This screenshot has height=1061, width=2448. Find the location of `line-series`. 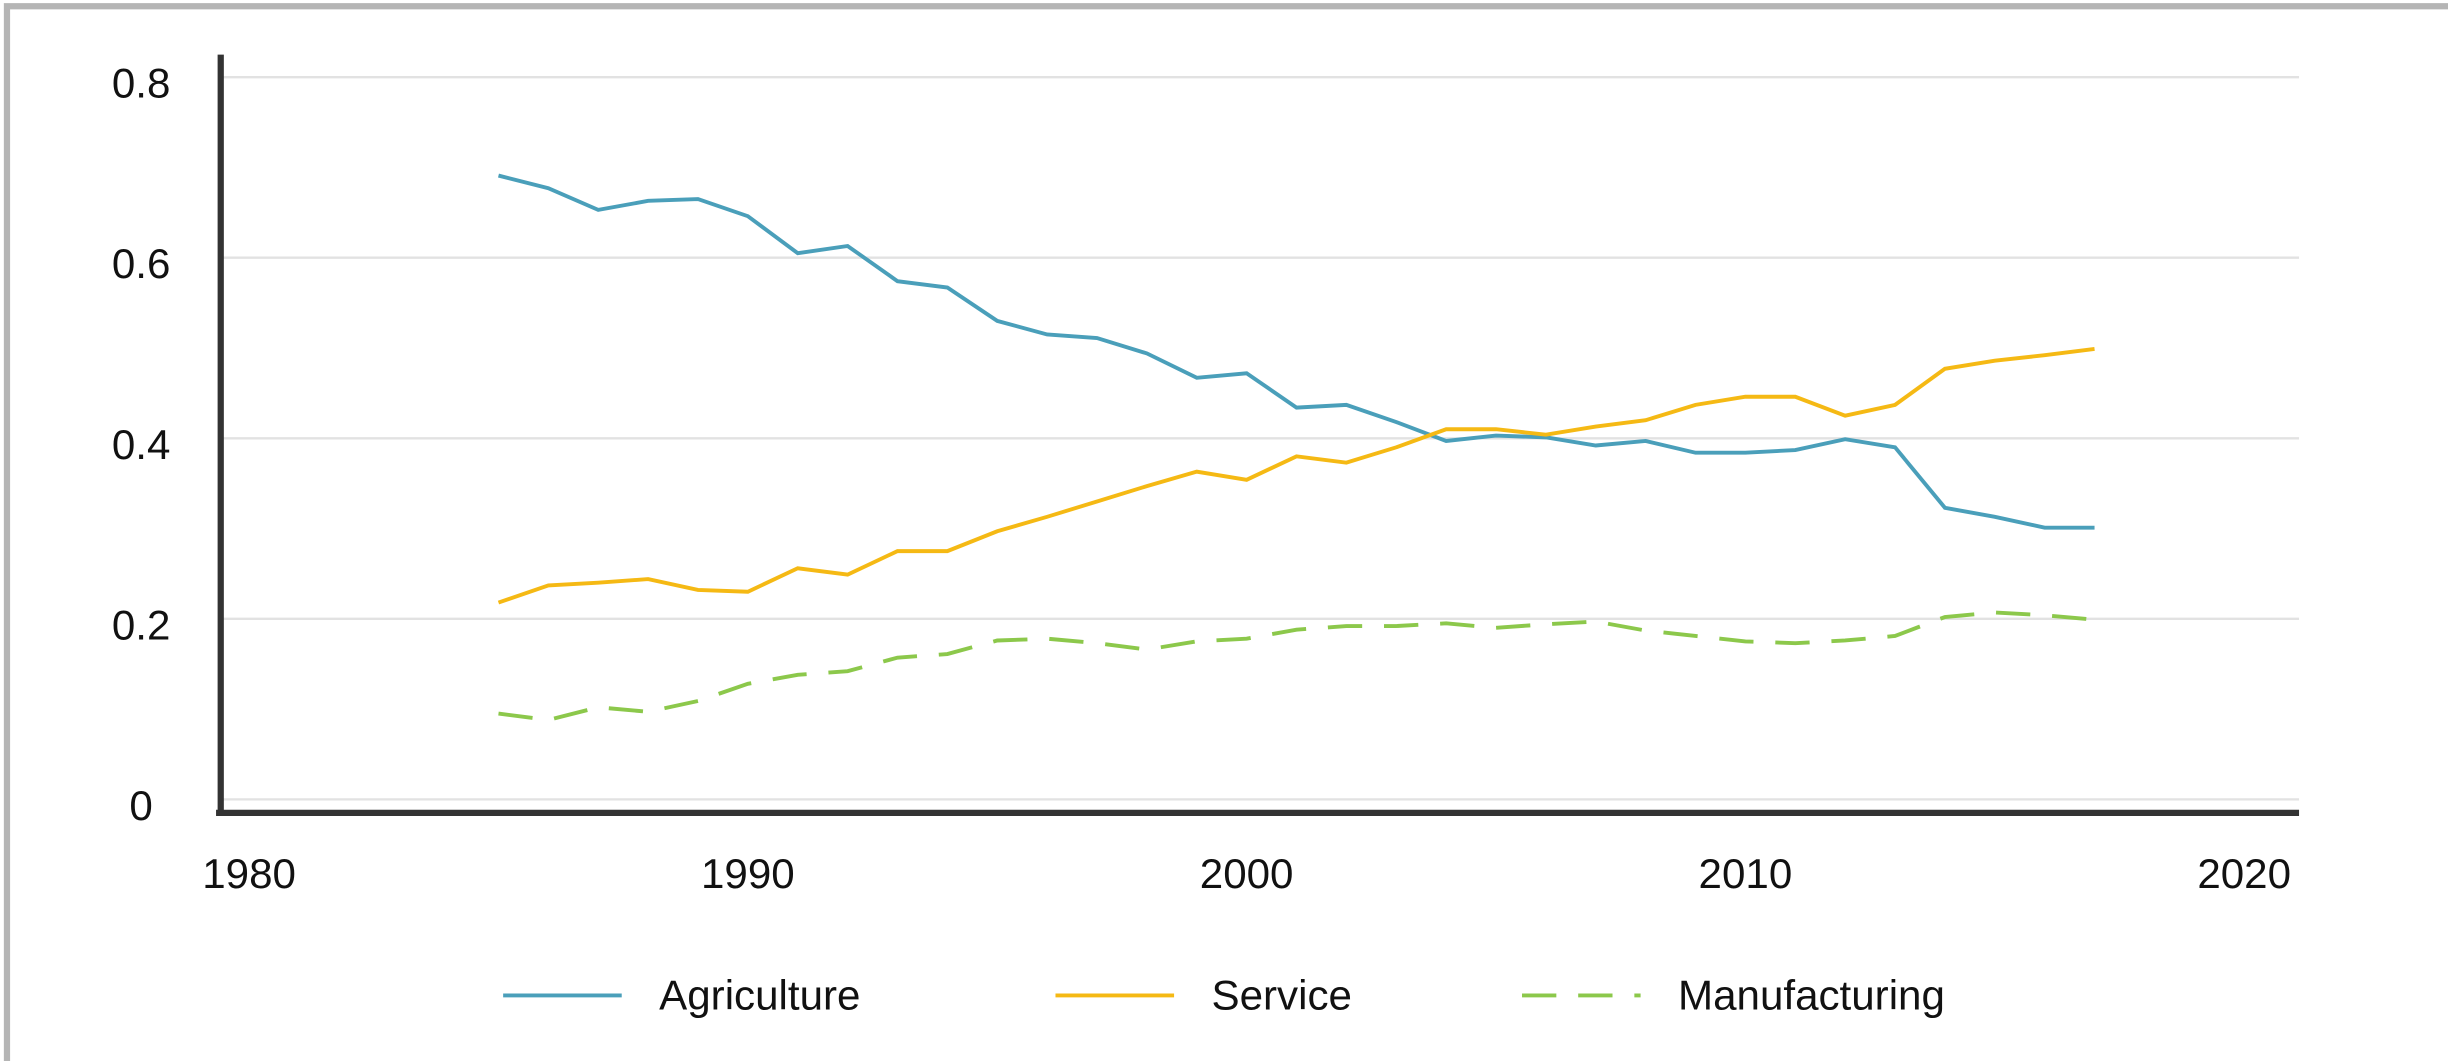

line-series is located at coordinates (1296, 666).